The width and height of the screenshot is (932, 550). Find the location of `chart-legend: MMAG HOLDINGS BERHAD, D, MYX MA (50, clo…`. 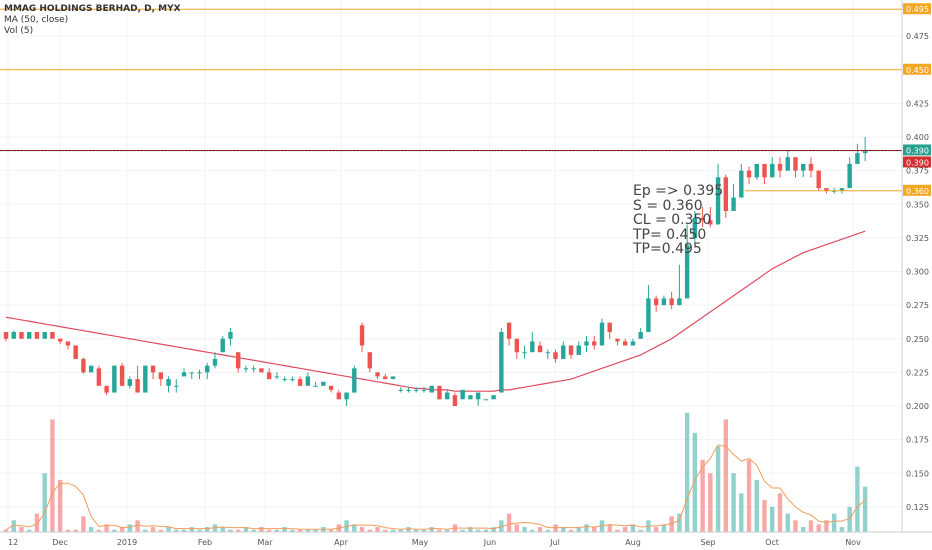

chart-legend: MMAG HOLDINGS BERHAD, D, MYX MA (50, clo… is located at coordinates (92, 20).